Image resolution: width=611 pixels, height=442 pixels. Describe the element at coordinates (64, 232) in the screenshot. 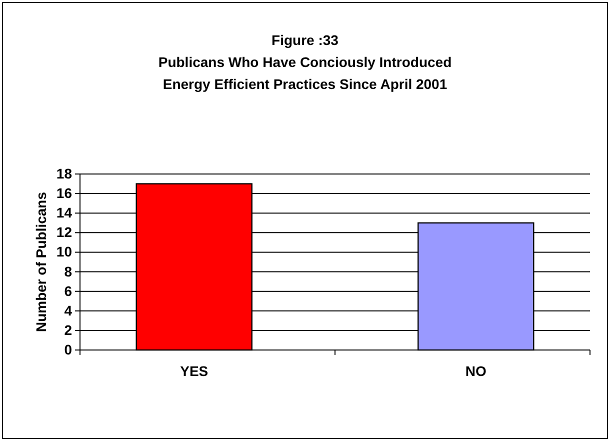

I see `y-tick-label: 12` at that location.